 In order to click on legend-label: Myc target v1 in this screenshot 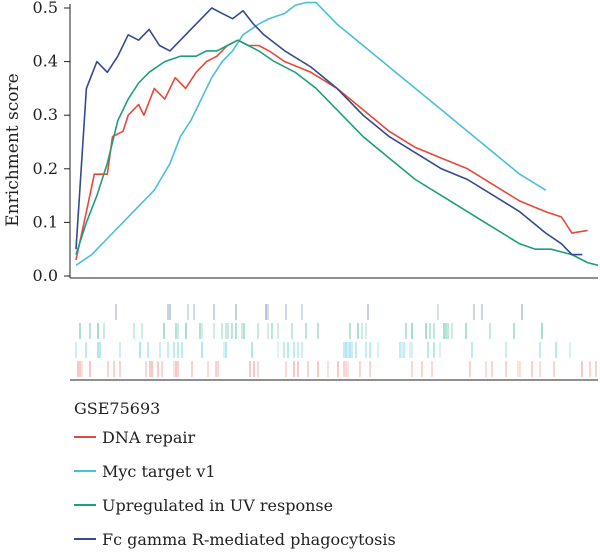, I will do `click(159, 471)`.